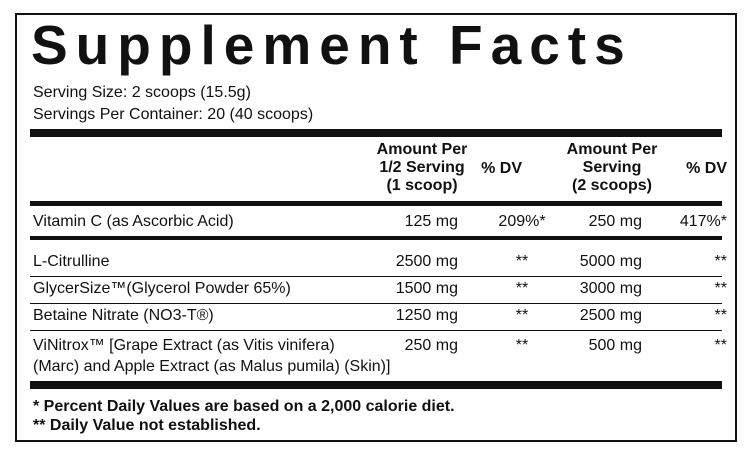 The width and height of the screenshot is (750, 459). Describe the element at coordinates (426, 315) in the screenshot. I see `amount: 1250 mg` at that location.